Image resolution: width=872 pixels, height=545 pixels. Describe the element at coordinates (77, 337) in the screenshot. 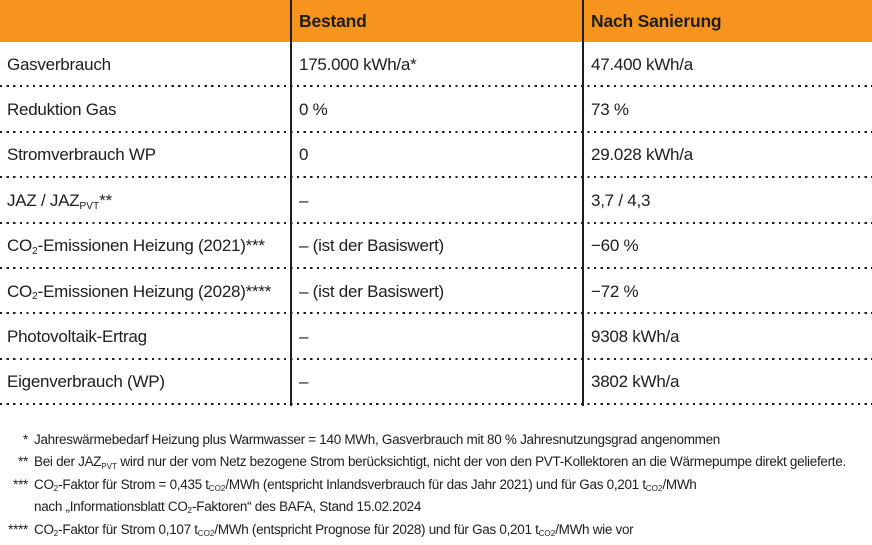

I see `row-label: Photovoltaik-Ertrag` at that location.